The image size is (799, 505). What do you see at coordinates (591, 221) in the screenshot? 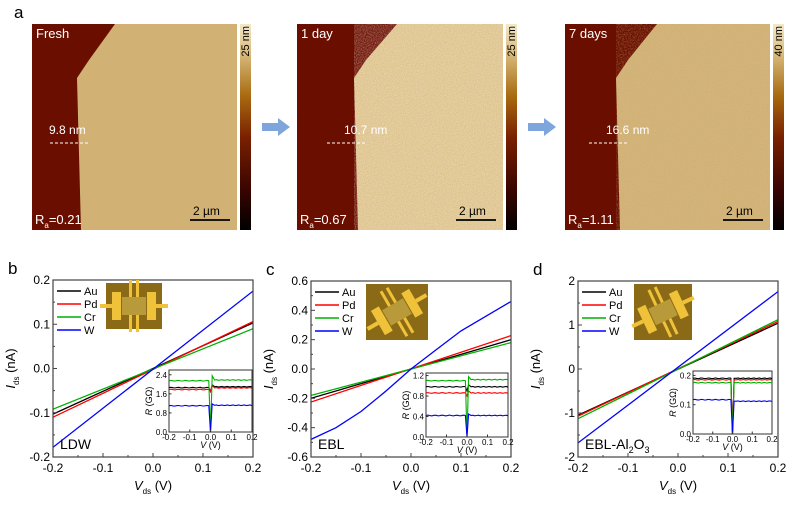
I see `roughness-label: Ra=1.11` at bounding box center [591, 221].